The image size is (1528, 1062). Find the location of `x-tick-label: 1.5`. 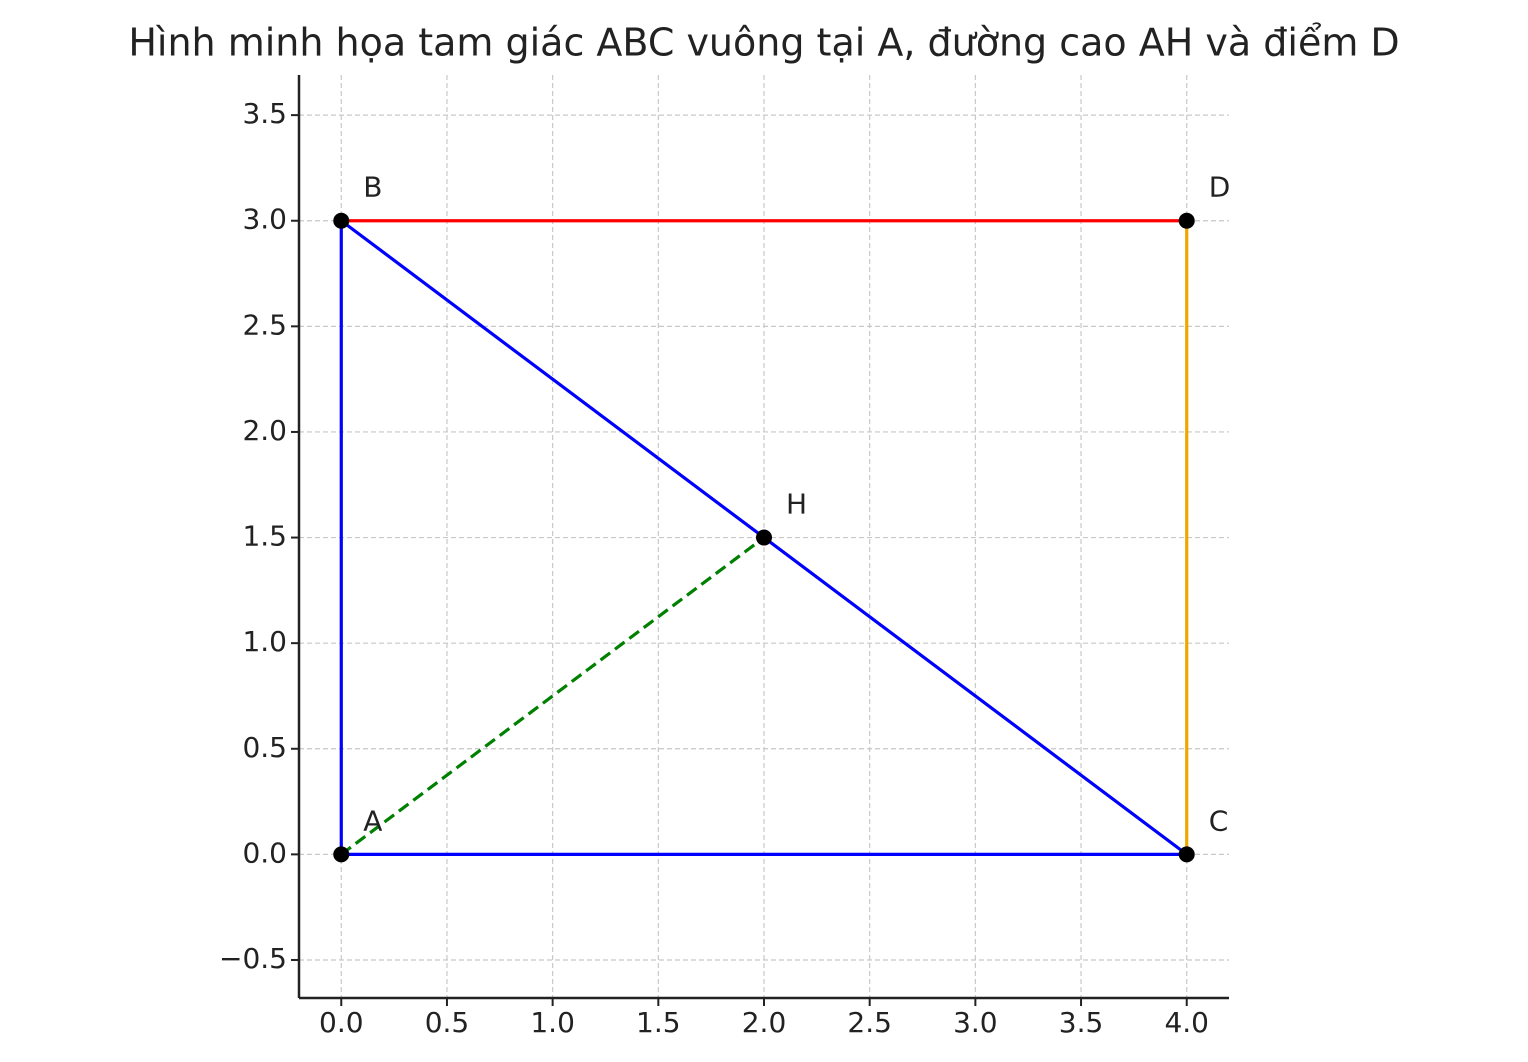

x-tick-label: 1.5 is located at coordinates (658, 1022).